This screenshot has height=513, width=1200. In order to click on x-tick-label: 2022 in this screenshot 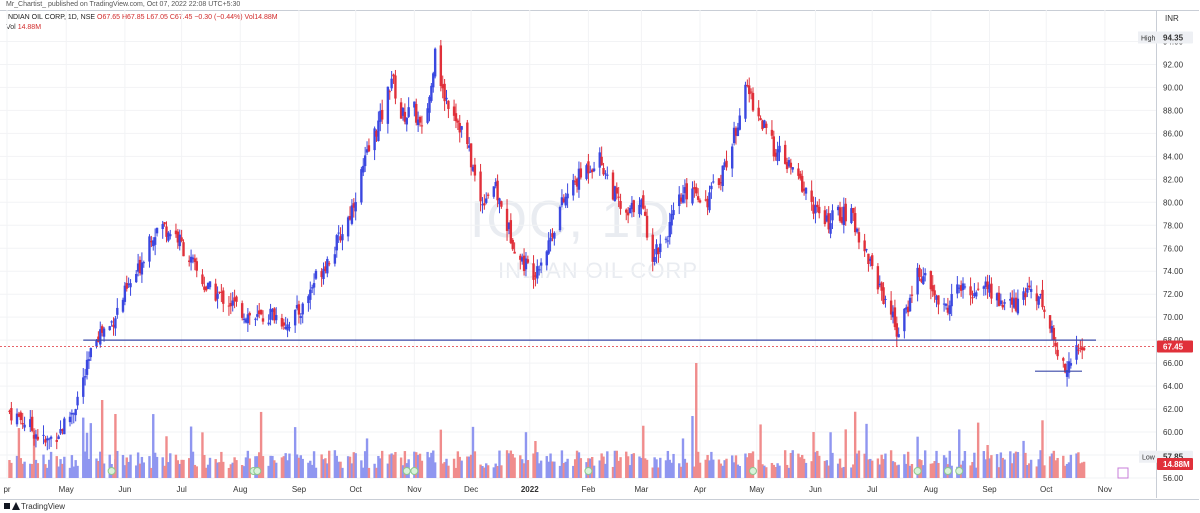, I will do `click(530, 489)`.